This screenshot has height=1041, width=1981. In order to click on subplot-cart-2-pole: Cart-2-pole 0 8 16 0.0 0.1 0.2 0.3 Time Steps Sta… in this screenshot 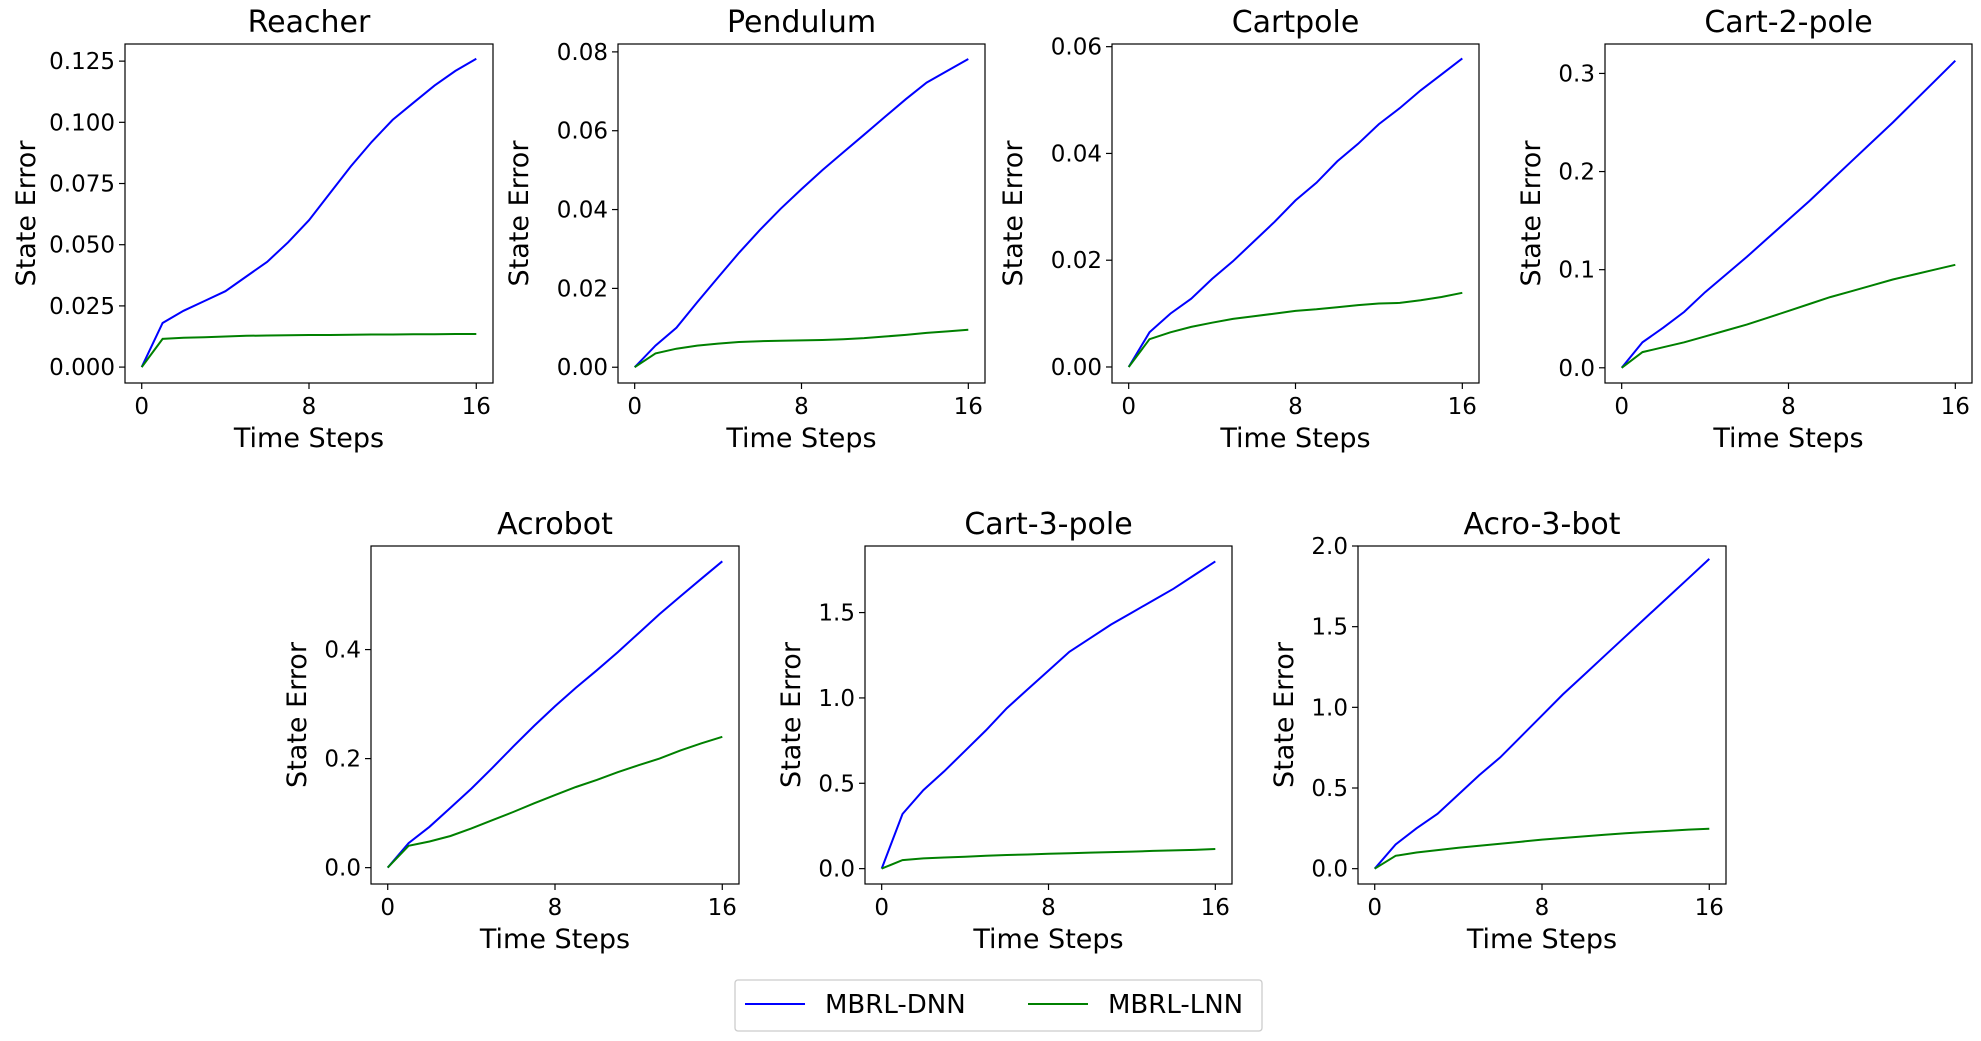, I will do `click(1744, 229)`.